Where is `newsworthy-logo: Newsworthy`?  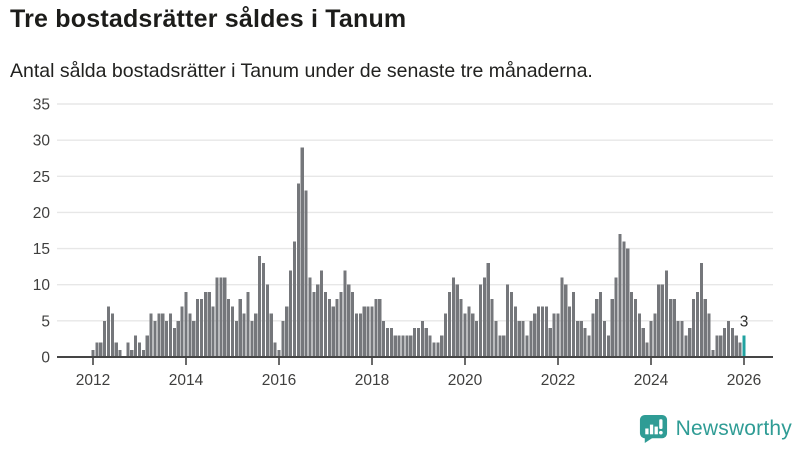
newsworthy-logo: Newsworthy is located at coordinates (715, 428).